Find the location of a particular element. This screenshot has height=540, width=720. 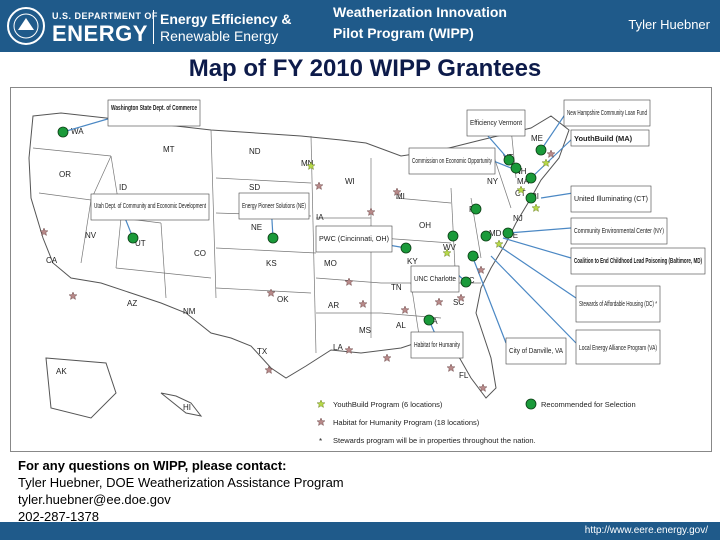

state-label: OK is located at coordinates (283, 299).